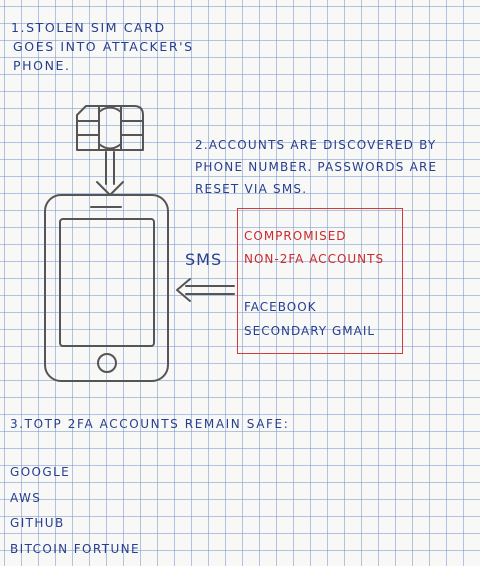 The width and height of the screenshot is (480, 566). What do you see at coordinates (150, 424) in the screenshot?
I see `step-3-title: 3.TOTP 2FA accounts remain safe:` at bounding box center [150, 424].